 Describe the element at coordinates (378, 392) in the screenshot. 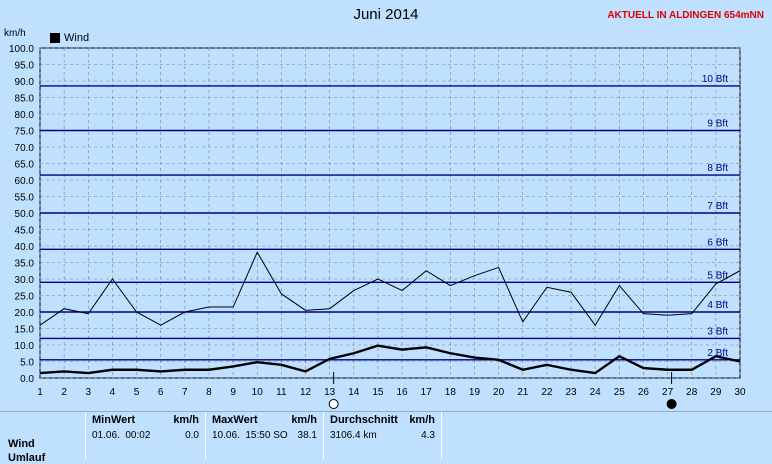

I see `x-tick-label: 15` at that location.